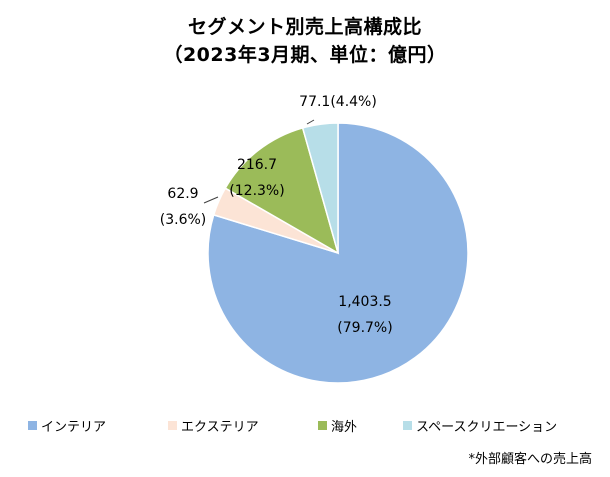  Describe the element at coordinates (32, 425) in the screenshot. I see `legend-swatch-interior` at that location.